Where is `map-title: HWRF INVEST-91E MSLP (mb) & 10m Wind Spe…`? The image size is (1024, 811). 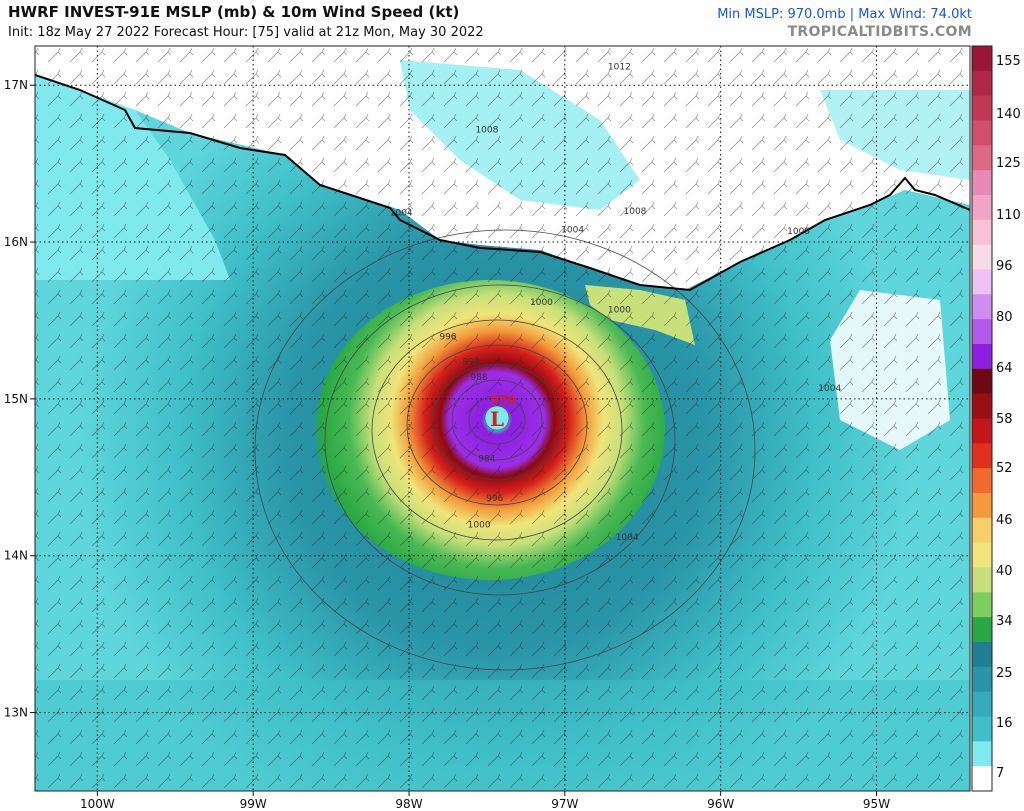
map-title: HWRF INVEST-91E MSLP (mb) & 10m Wind Spe… is located at coordinates (234, 12).